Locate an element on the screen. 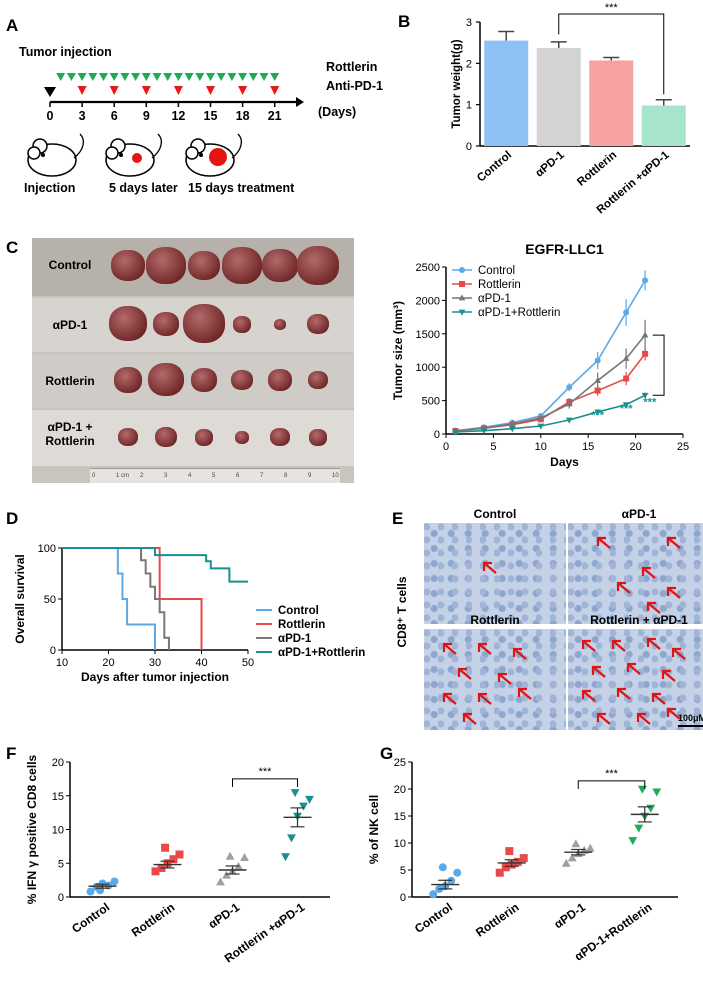 This screenshot has width=703, height=991. legend-marker is located at coordinates (462, 270).